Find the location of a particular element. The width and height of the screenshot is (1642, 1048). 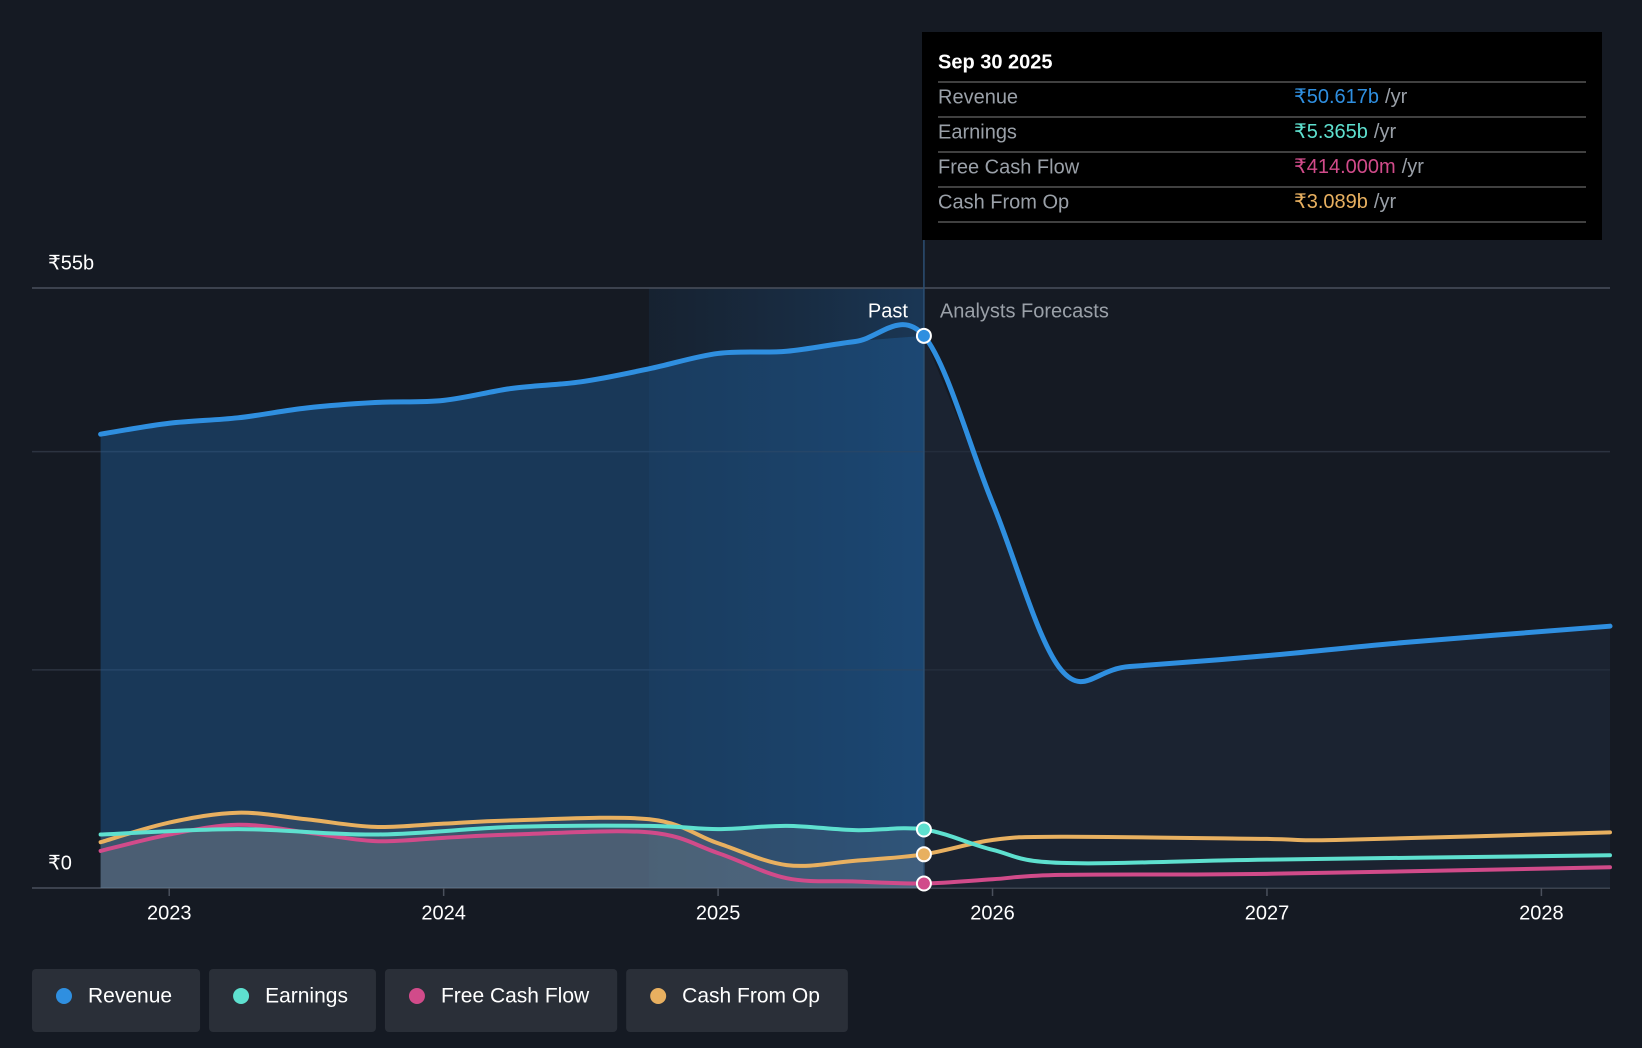

legend-label: Free Cash Flow is located at coordinates (515, 996).